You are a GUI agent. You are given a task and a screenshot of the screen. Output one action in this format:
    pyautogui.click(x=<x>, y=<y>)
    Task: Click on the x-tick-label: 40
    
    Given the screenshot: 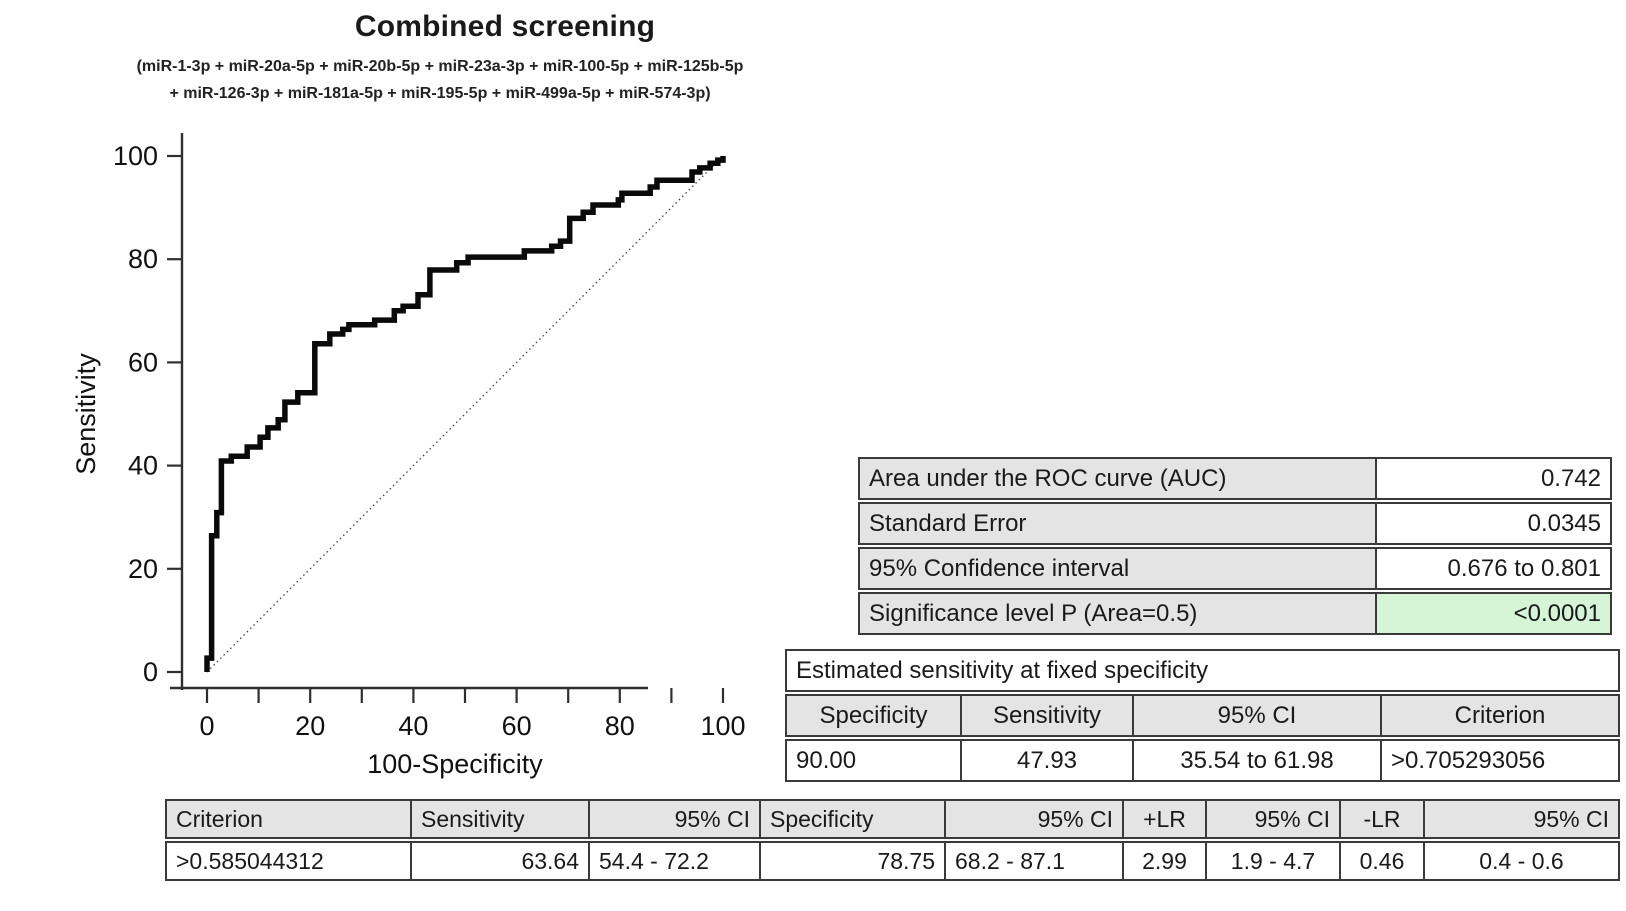 What is the action you would take?
    pyautogui.click(x=413, y=726)
    